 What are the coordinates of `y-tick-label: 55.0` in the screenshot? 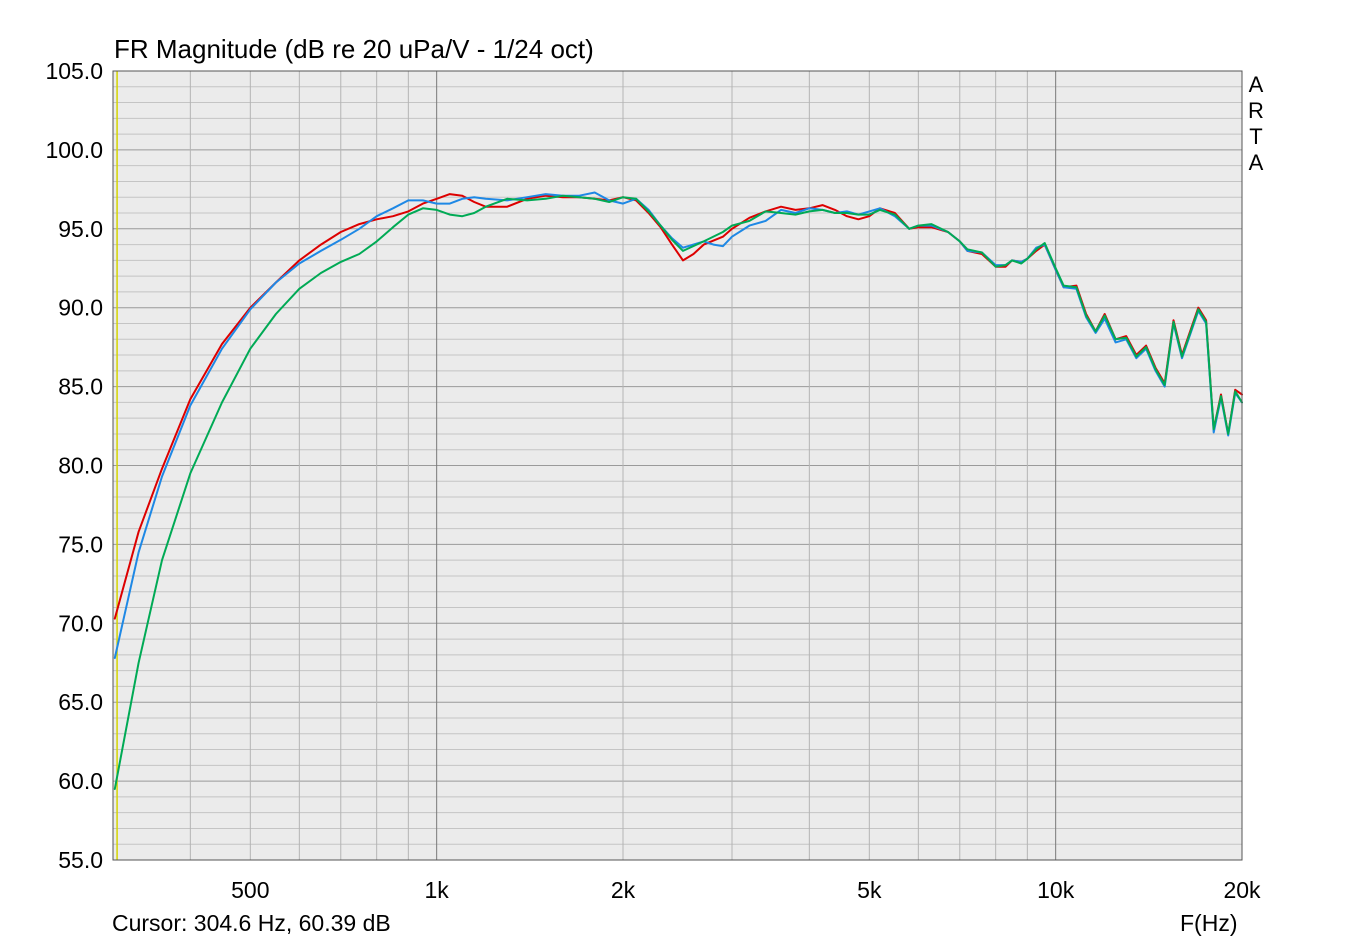 It's located at (80, 860).